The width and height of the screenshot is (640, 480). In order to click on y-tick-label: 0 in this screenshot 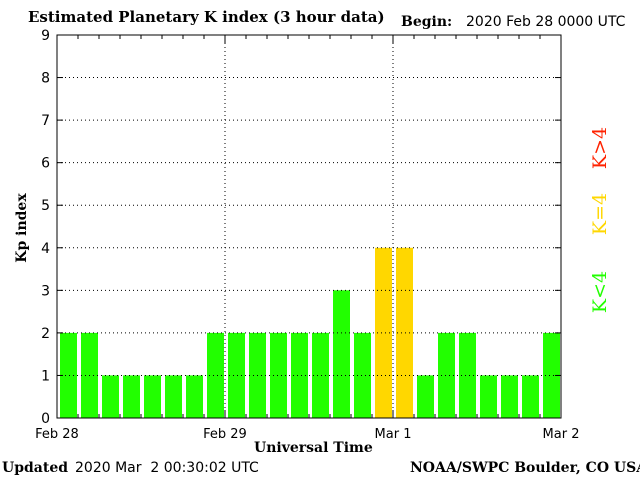, I will do `click(45, 419)`.